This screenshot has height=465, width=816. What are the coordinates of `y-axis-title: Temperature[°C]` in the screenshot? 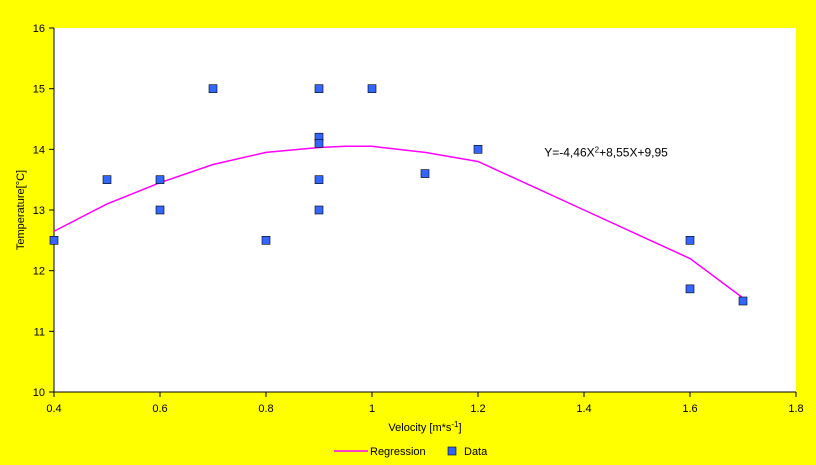 It's located at (21, 210).